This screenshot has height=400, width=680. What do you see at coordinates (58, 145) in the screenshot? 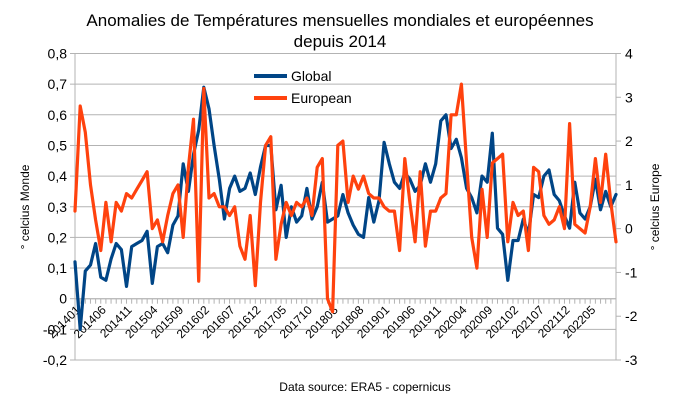
I see `y-tick-label: 0,5` at bounding box center [58, 145].